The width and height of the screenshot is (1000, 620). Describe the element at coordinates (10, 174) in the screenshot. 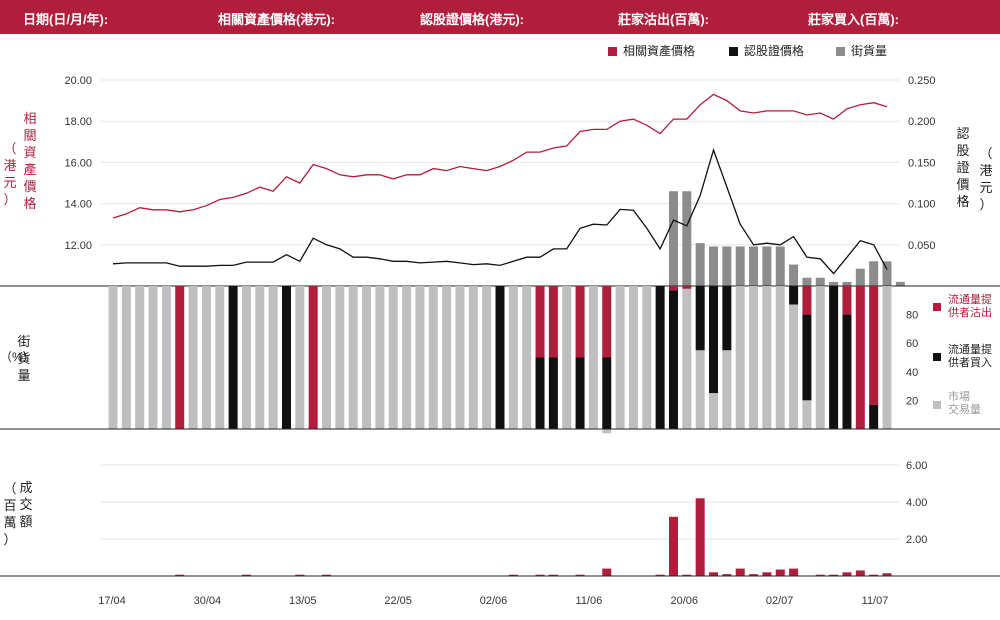

I see `left-top-unit: （ 港 元 ）` at that location.